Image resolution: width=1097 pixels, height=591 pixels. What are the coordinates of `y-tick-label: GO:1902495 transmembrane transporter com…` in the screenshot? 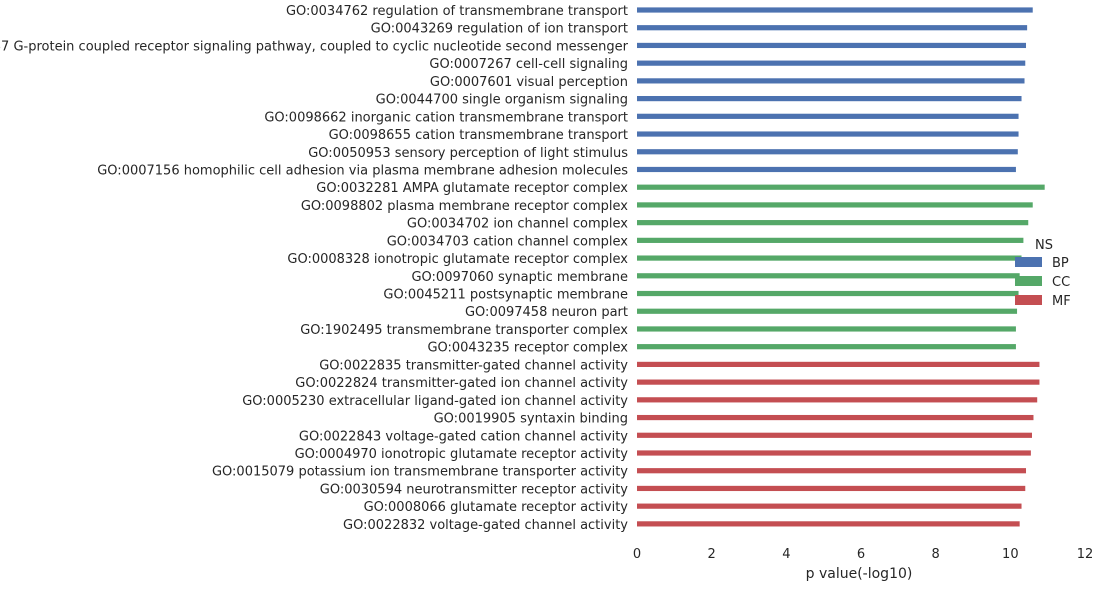 It's located at (464, 330).